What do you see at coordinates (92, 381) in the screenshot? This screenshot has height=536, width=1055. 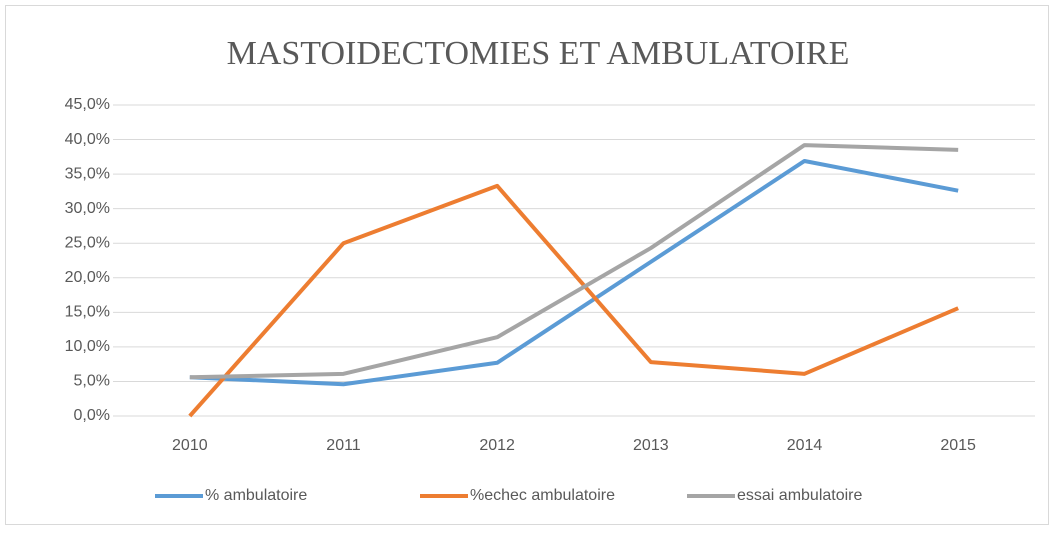 I see `y-tick-label: 5,0%` at bounding box center [92, 381].